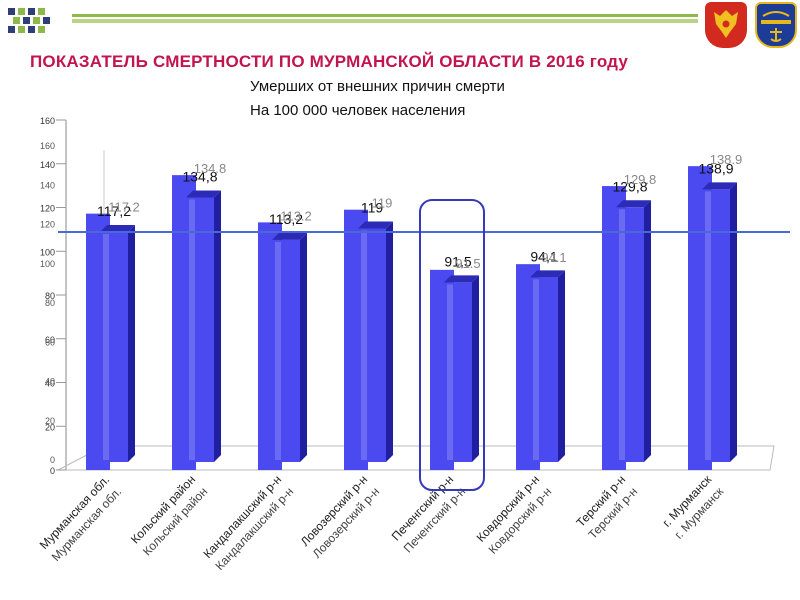  Describe the element at coordinates (382, 203) in the screenshot. I see `data-label-ghost: 119` at that location.